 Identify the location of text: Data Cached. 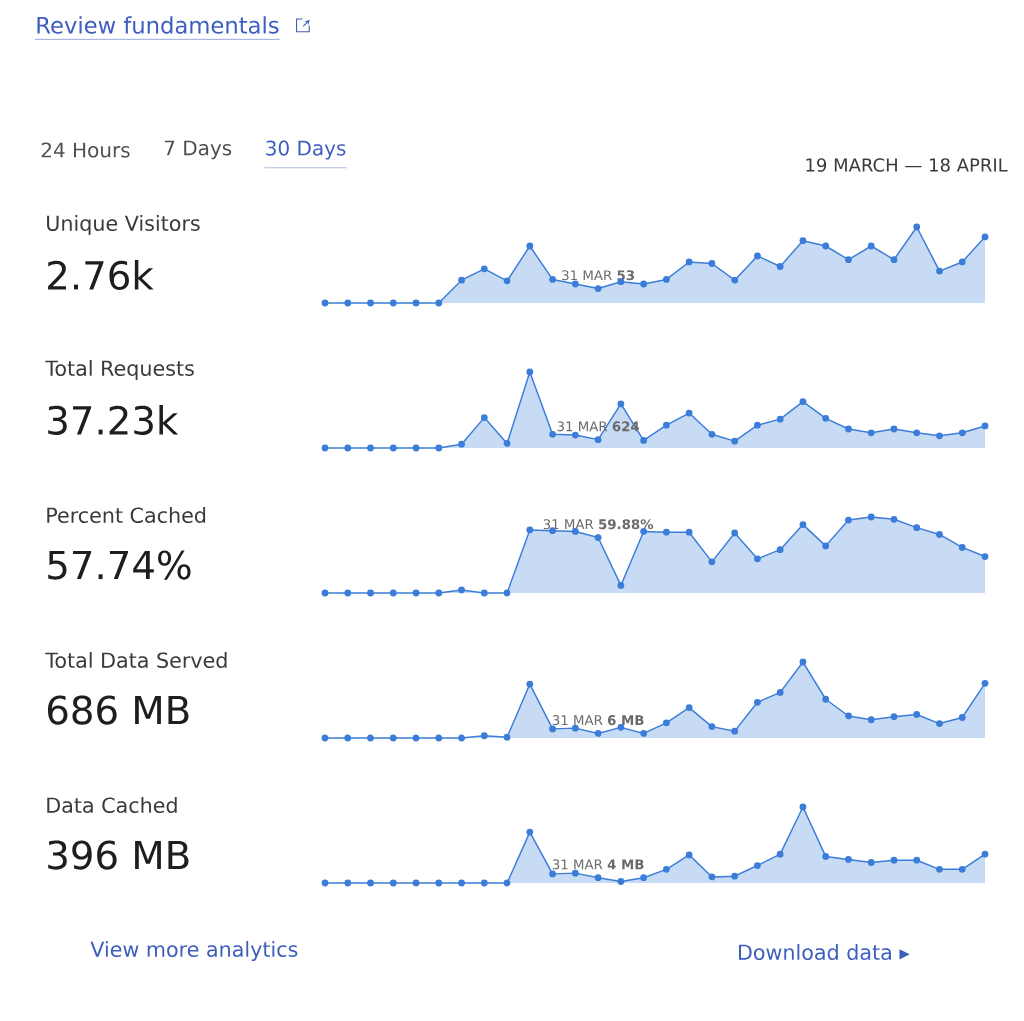
(112, 805).